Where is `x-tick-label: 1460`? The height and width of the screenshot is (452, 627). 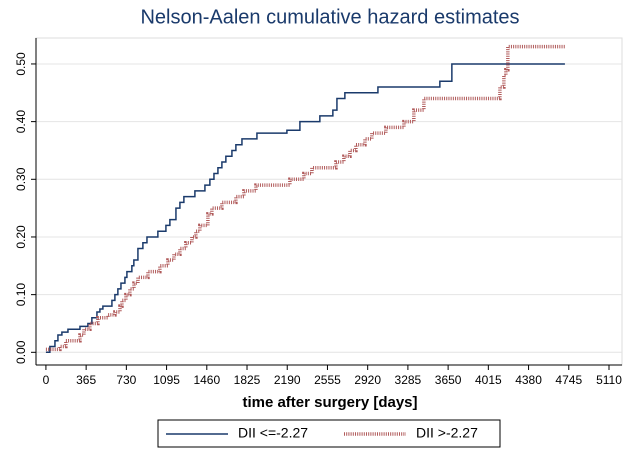 x-tick-label: 1460 is located at coordinates (206, 380).